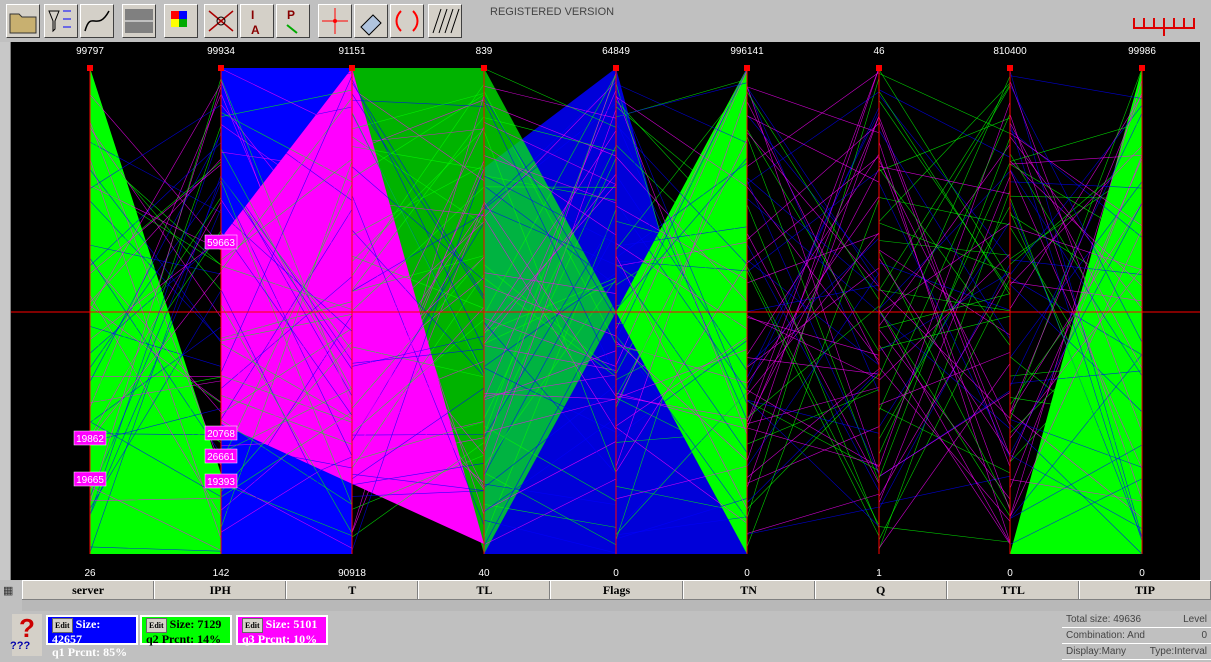  Describe the element at coordinates (282, 630) in the screenshot. I see `query-box-q3: Edit Size: 5101 q3 Prcnt: 10%` at that location.